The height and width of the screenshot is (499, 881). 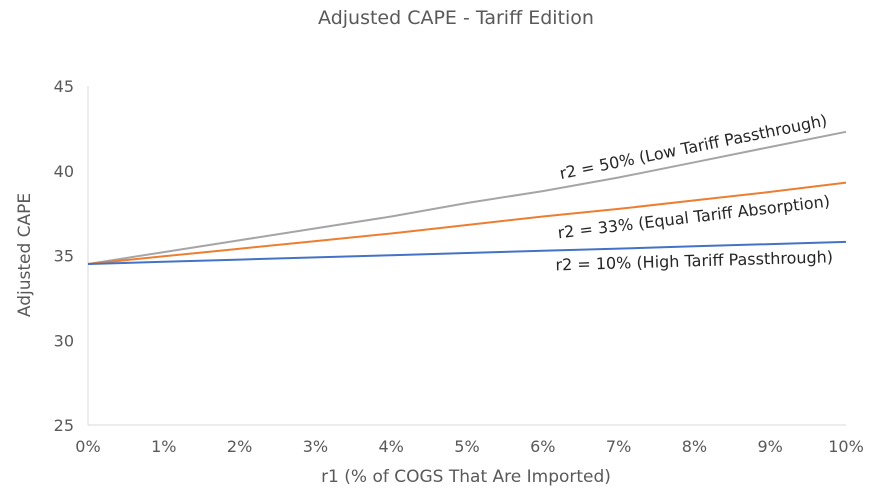 What do you see at coordinates (64, 425) in the screenshot?
I see `y-tick-label: 25` at bounding box center [64, 425].